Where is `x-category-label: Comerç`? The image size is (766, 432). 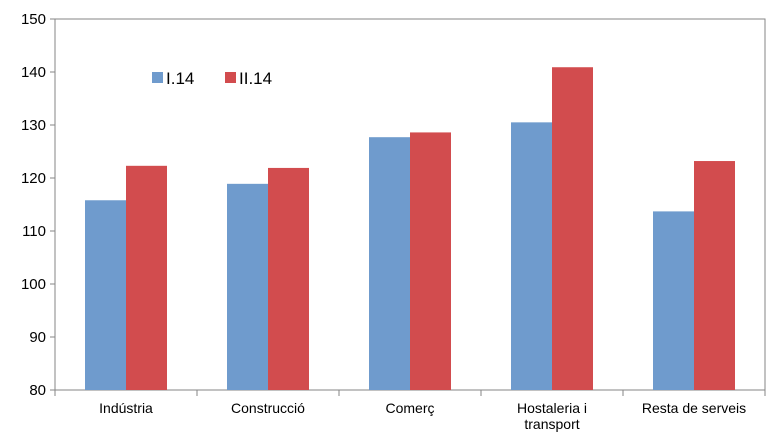 x-category-label: Comerç is located at coordinates (409, 408).